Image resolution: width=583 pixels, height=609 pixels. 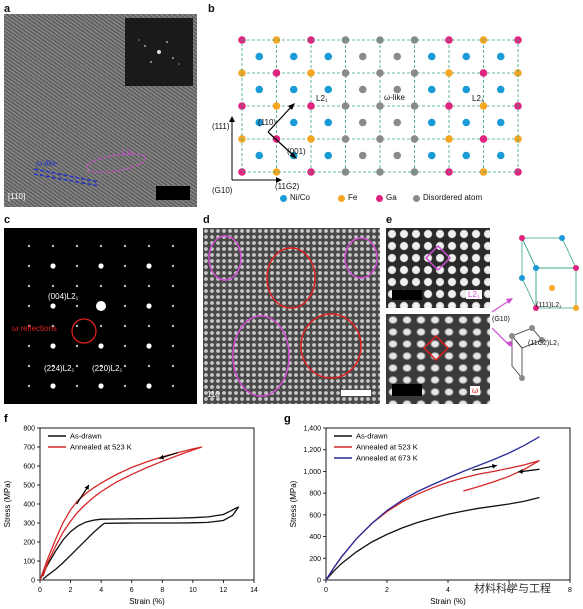 What do you see at coordinates (312, 472) in the screenshot?
I see `y-tick-label: 1,000` at bounding box center [312, 472].